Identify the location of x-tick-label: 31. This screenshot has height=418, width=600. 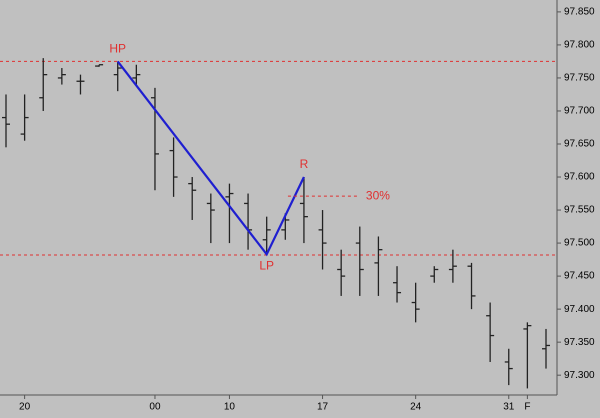
(509, 407).